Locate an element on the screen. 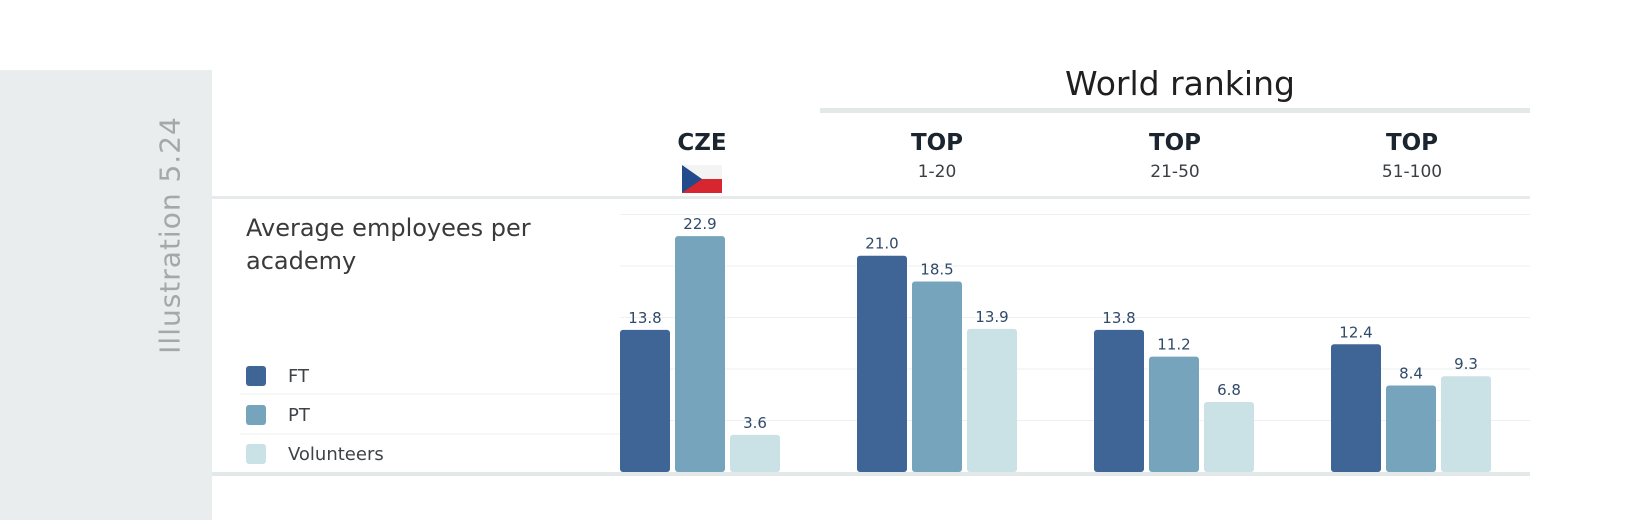 The height and width of the screenshot is (520, 1630). chart-title: Average employees per academy is located at coordinates (388, 244).